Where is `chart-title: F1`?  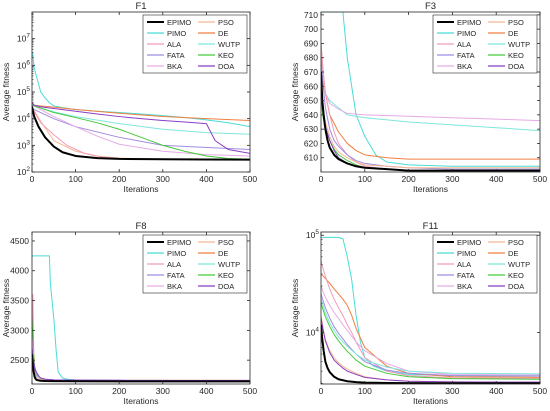 chart-title: F1 is located at coordinates (140, 6).